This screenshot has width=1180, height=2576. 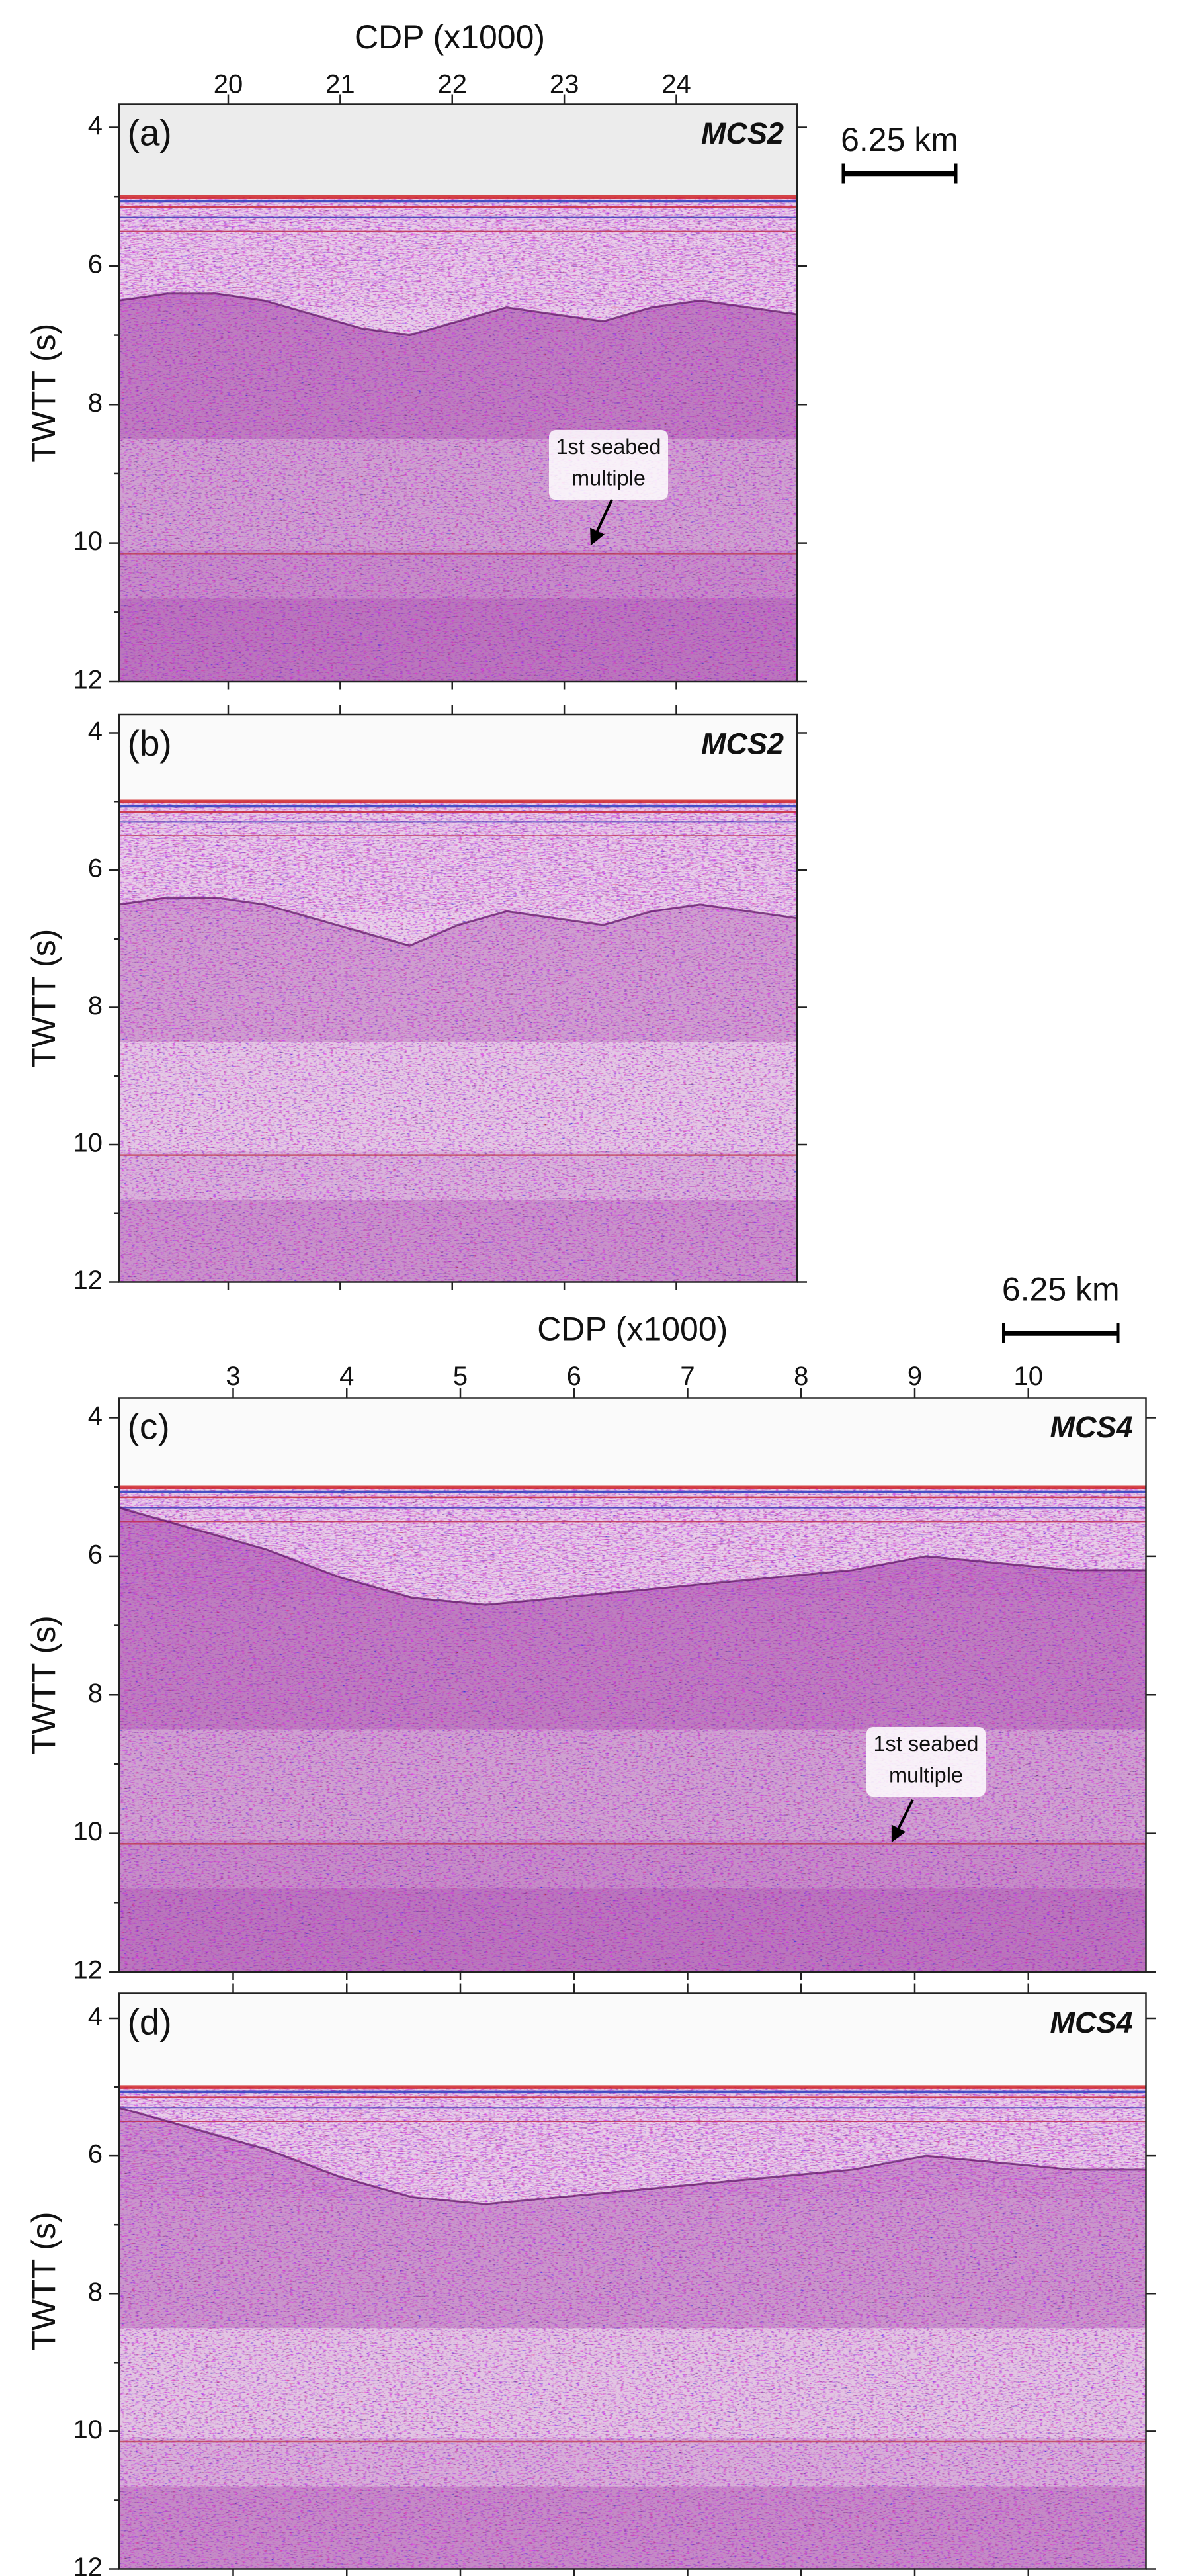 I want to click on x-tick-label: 21, so click(x=340, y=84).